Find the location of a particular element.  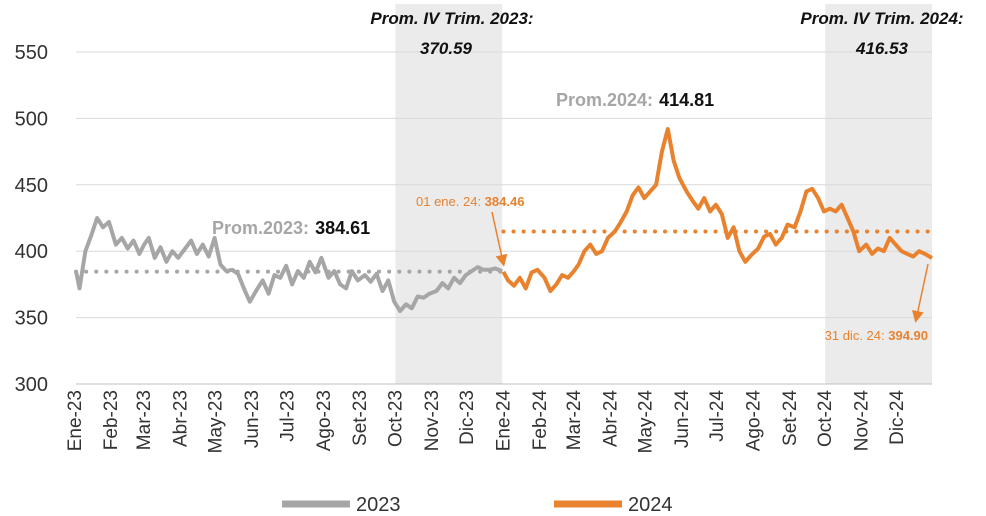

x-tick-label: Ene-23 is located at coordinates (75, 420).